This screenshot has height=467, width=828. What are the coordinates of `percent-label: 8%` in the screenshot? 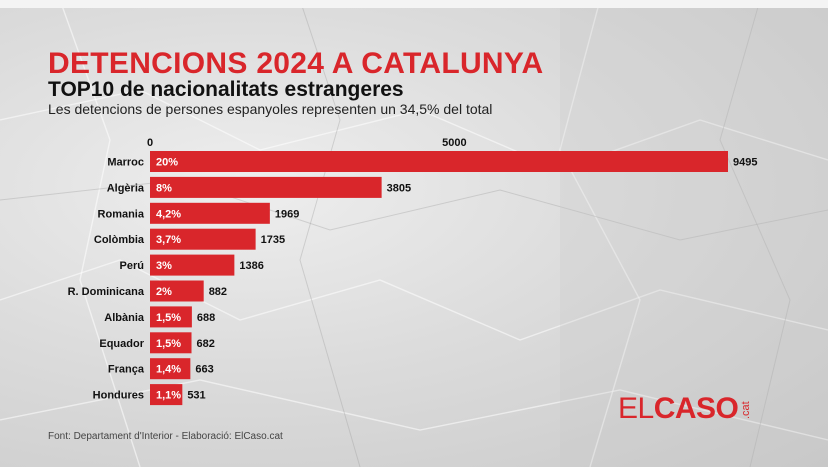 It's located at (164, 188).